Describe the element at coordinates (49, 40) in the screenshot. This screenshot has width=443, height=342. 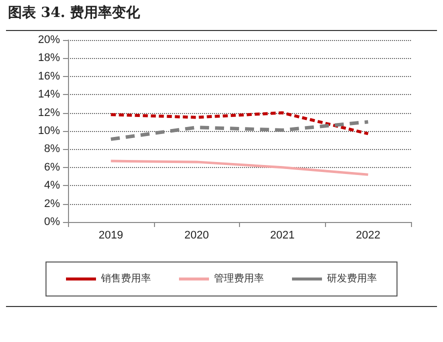
I see `y-tick-label: 20%` at that location.